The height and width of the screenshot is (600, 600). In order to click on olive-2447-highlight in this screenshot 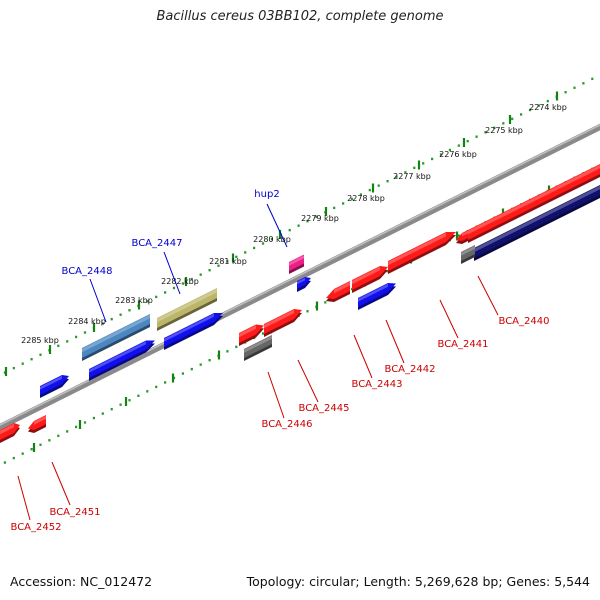, I will do `click(187, 305)`.